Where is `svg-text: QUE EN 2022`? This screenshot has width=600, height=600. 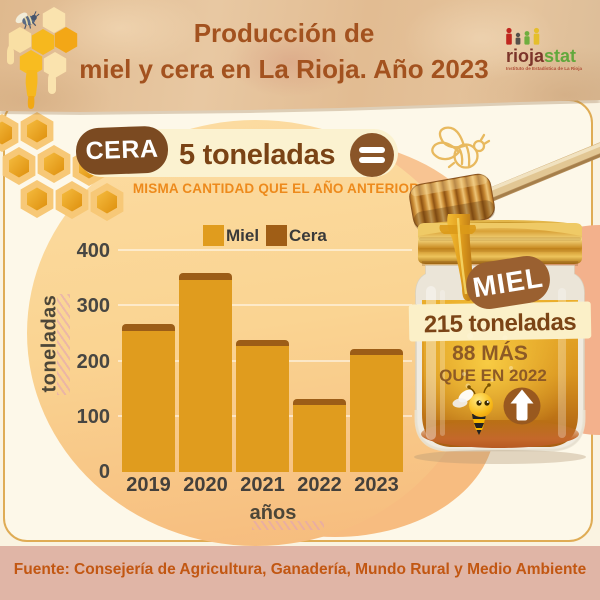 svg-text: QUE EN 2022 is located at coordinates (493, 375).